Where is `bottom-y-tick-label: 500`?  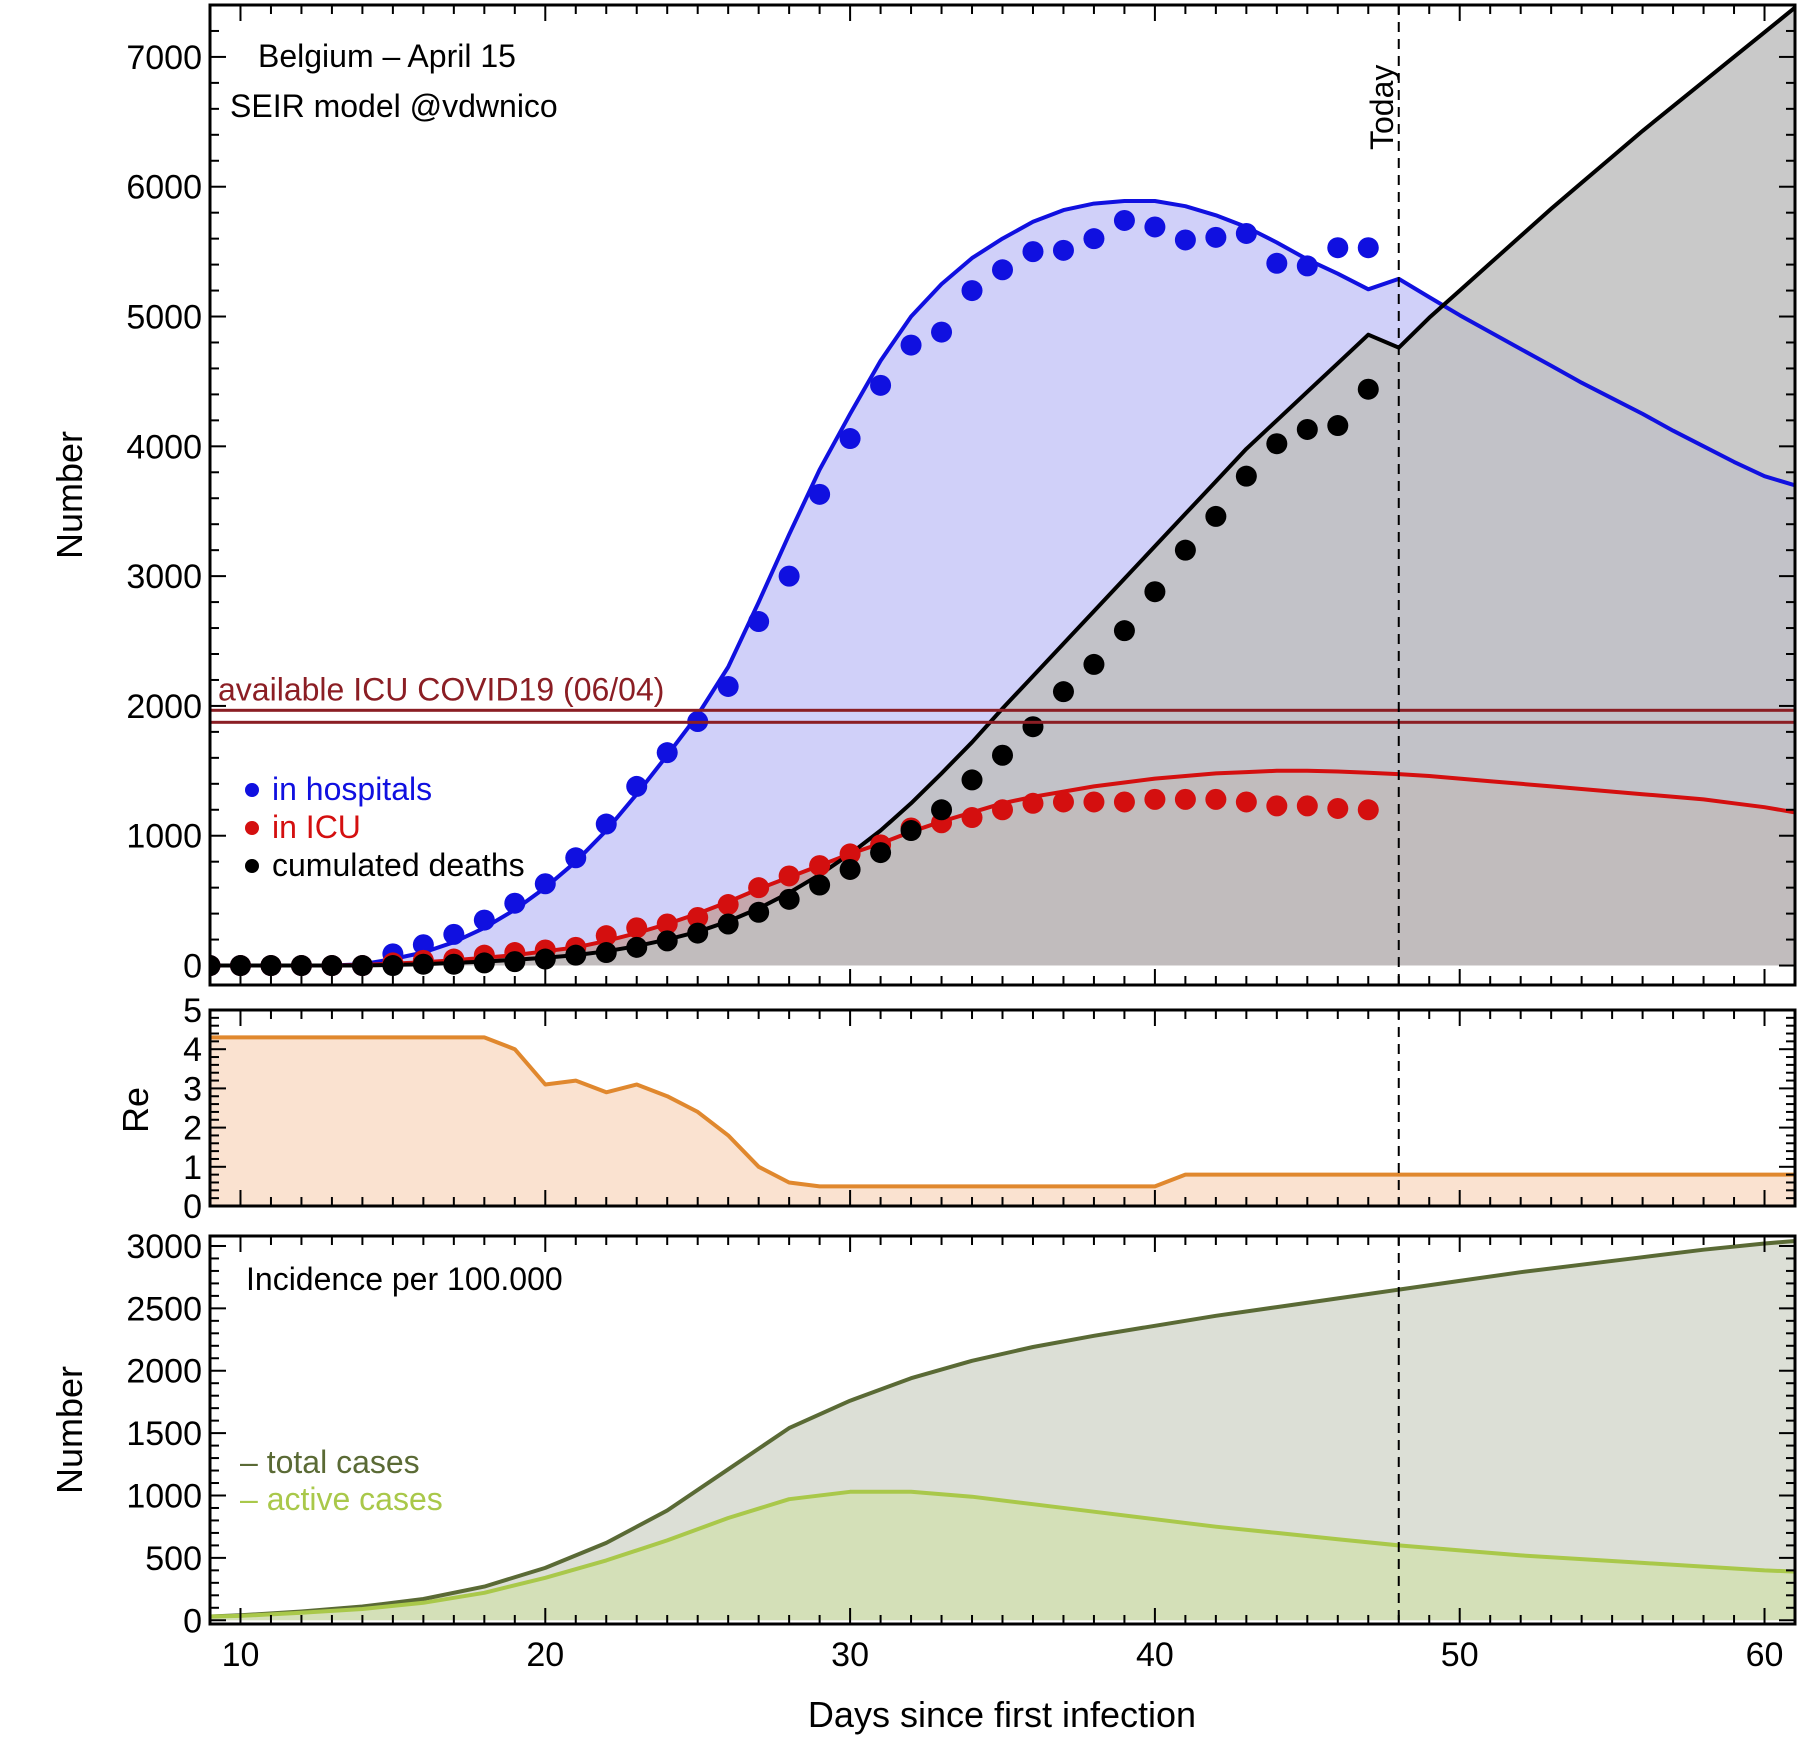 bottom-y-tick-label: 500 is located at coordinates (173, 1559).